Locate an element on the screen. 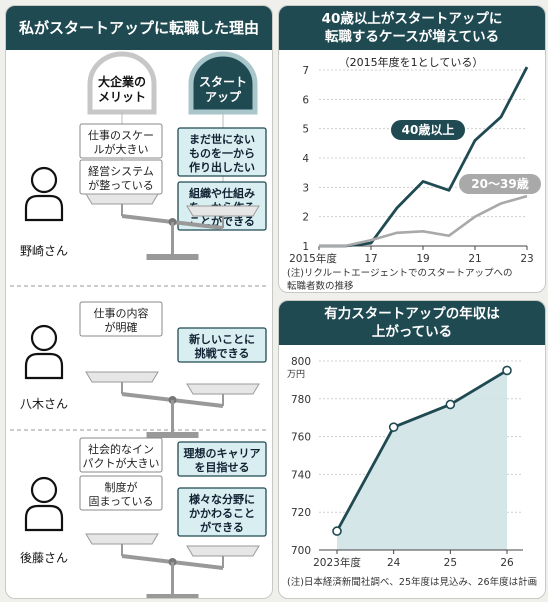 The width and height of the screenshot is (548, 602). legend-20-39-label: 20～39歳 is located at coordinates (499, 183).